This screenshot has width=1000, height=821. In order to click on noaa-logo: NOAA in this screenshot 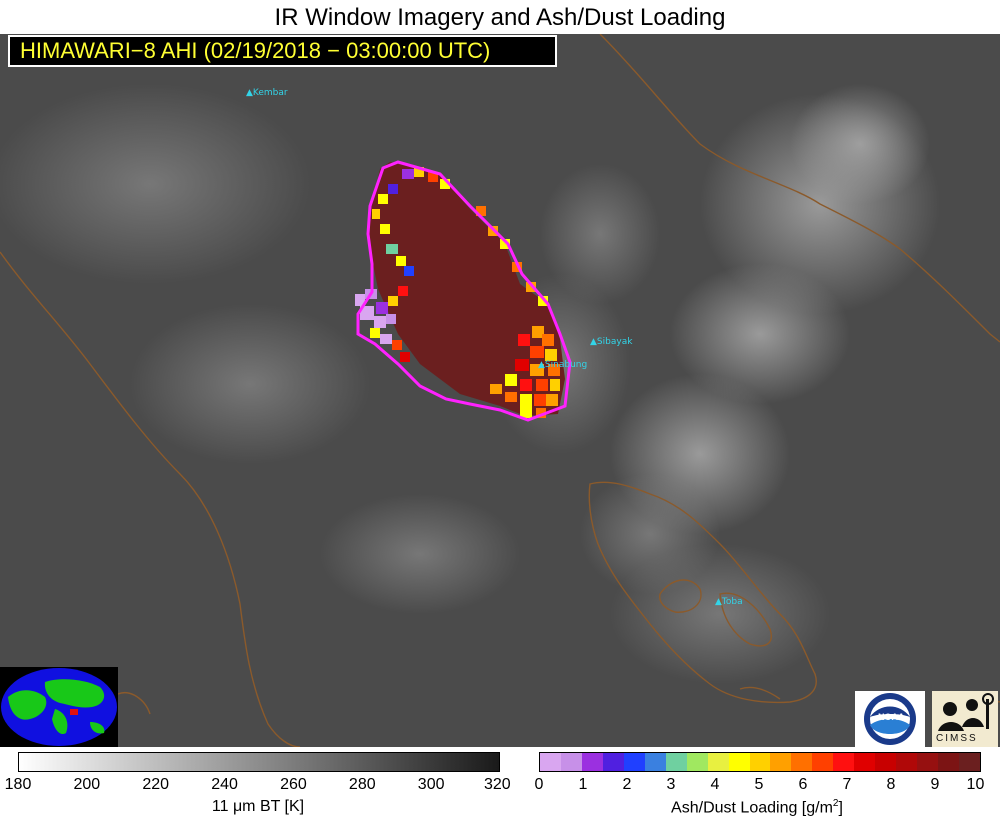, I will do `click(890, 719)`.